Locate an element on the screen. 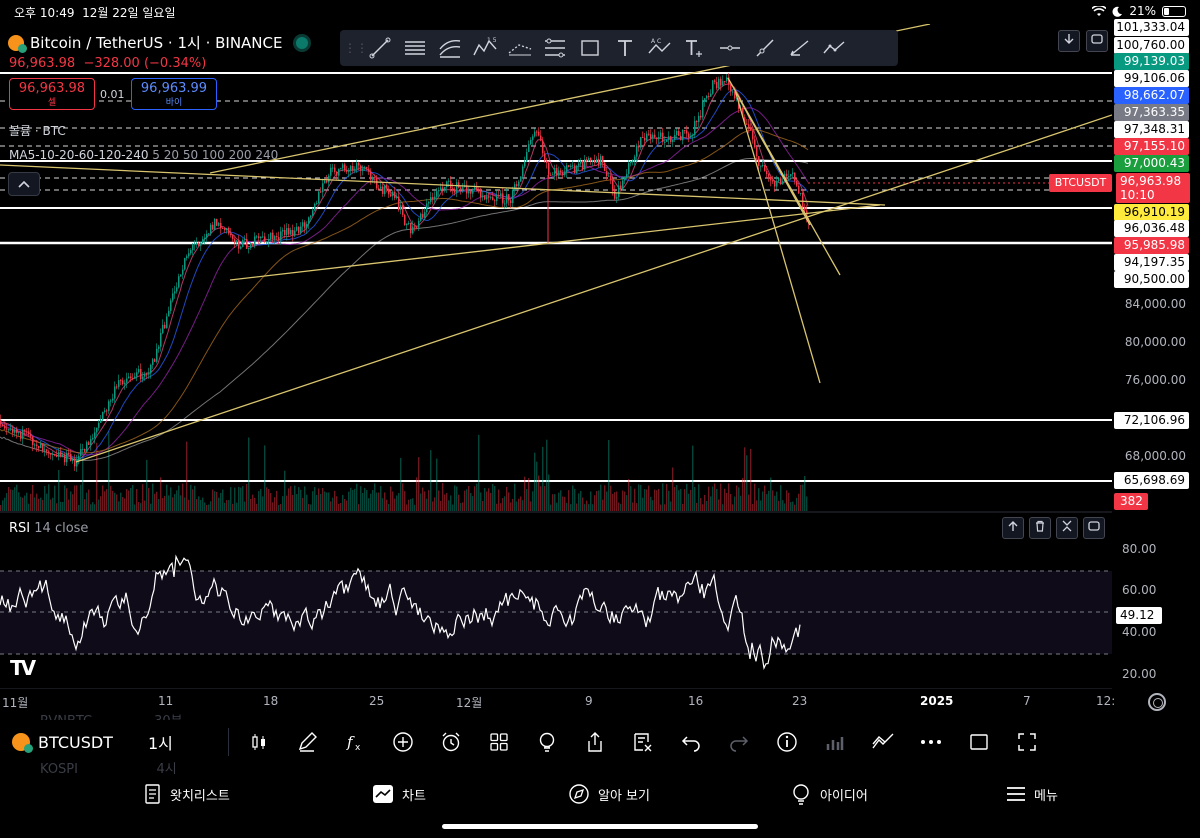  price-line-label: 99,106.06 is located at coordinates (1151, 78).